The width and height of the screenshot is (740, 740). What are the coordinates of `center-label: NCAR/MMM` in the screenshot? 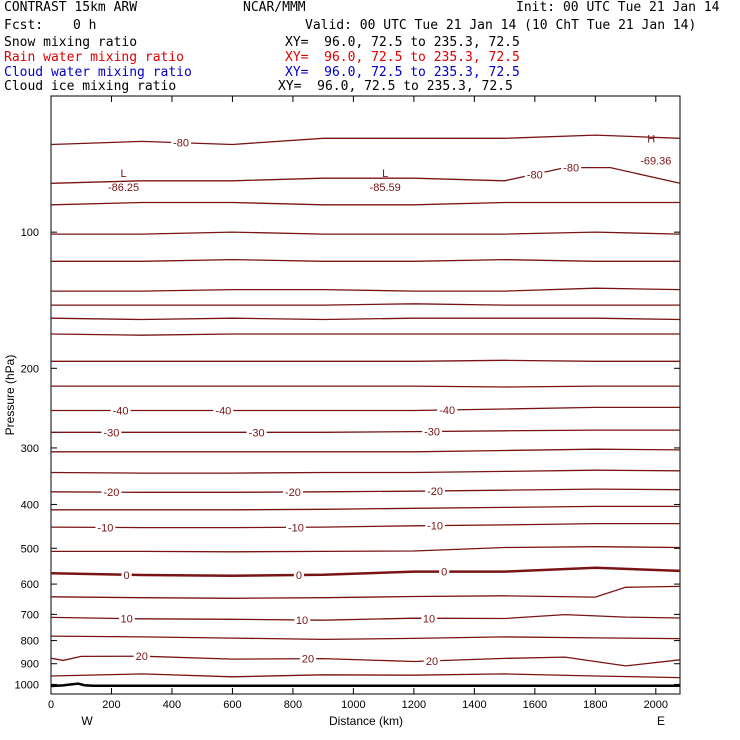 It's located at (274, 7).